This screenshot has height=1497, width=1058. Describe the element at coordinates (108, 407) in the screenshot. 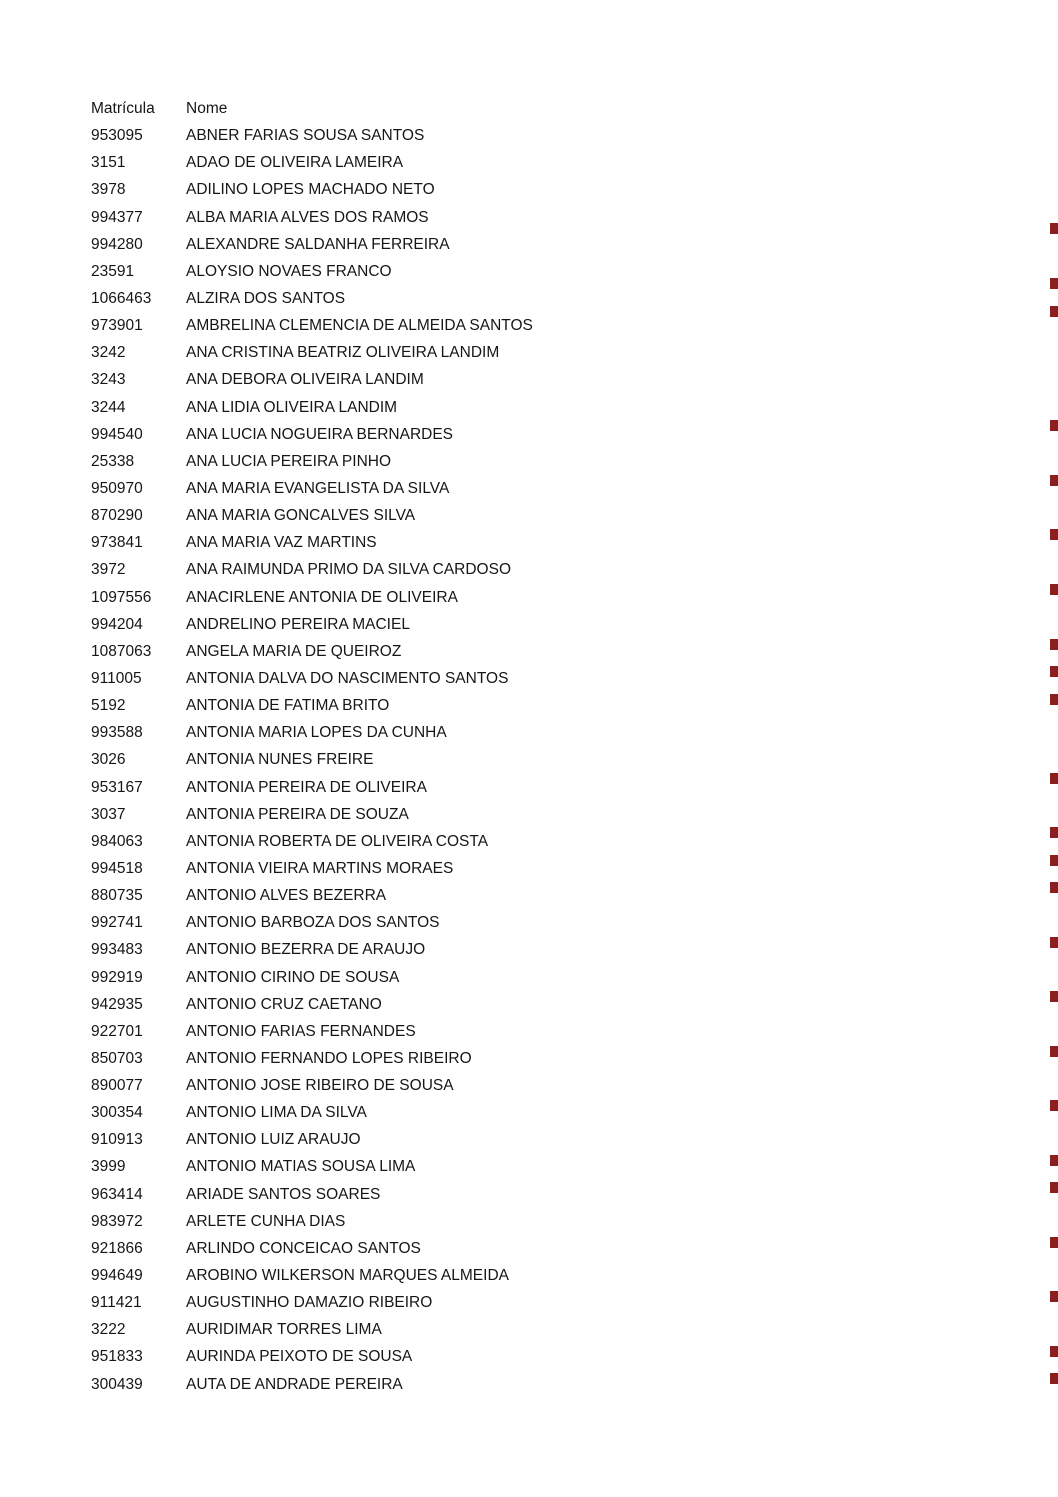

I see `matricula-cell: 3244` at that location.